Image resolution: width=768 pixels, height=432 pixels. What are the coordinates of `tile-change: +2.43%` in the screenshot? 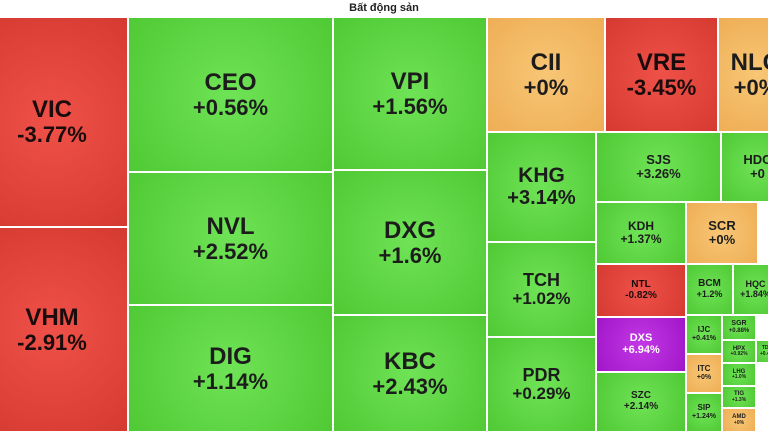 It's located at (410, 386).